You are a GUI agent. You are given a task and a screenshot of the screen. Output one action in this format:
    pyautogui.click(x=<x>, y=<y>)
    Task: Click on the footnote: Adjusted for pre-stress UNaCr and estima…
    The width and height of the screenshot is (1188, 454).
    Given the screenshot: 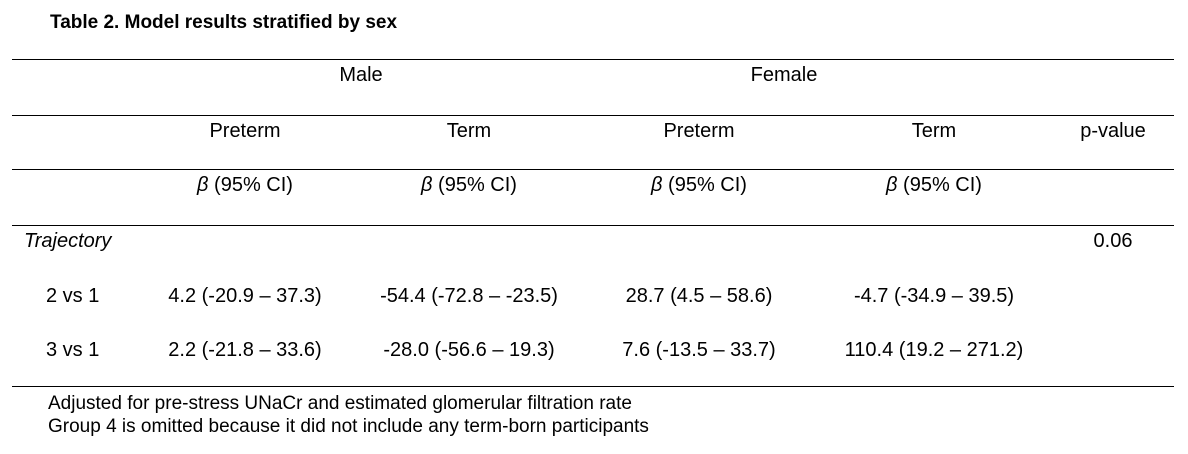 What is the action you would take?
    pyautogui.click(x=340, y=403)
    